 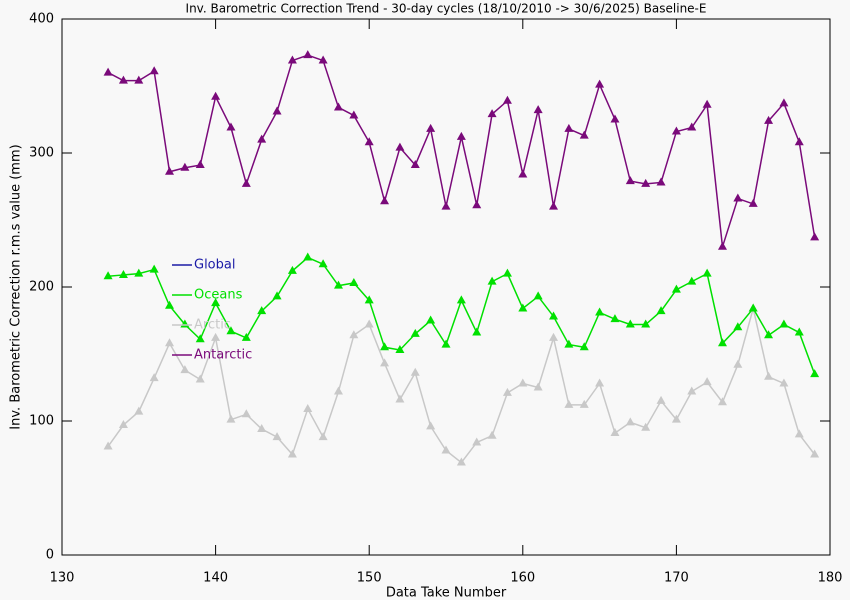 I want to click on x-tick-label: 130, so click(x=62, y=578).